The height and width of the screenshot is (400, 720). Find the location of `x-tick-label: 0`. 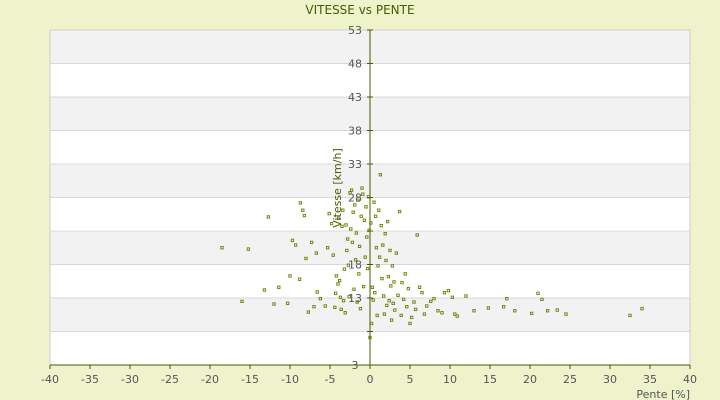

x-tick-label: 0 is located at coordinates (370, 379).